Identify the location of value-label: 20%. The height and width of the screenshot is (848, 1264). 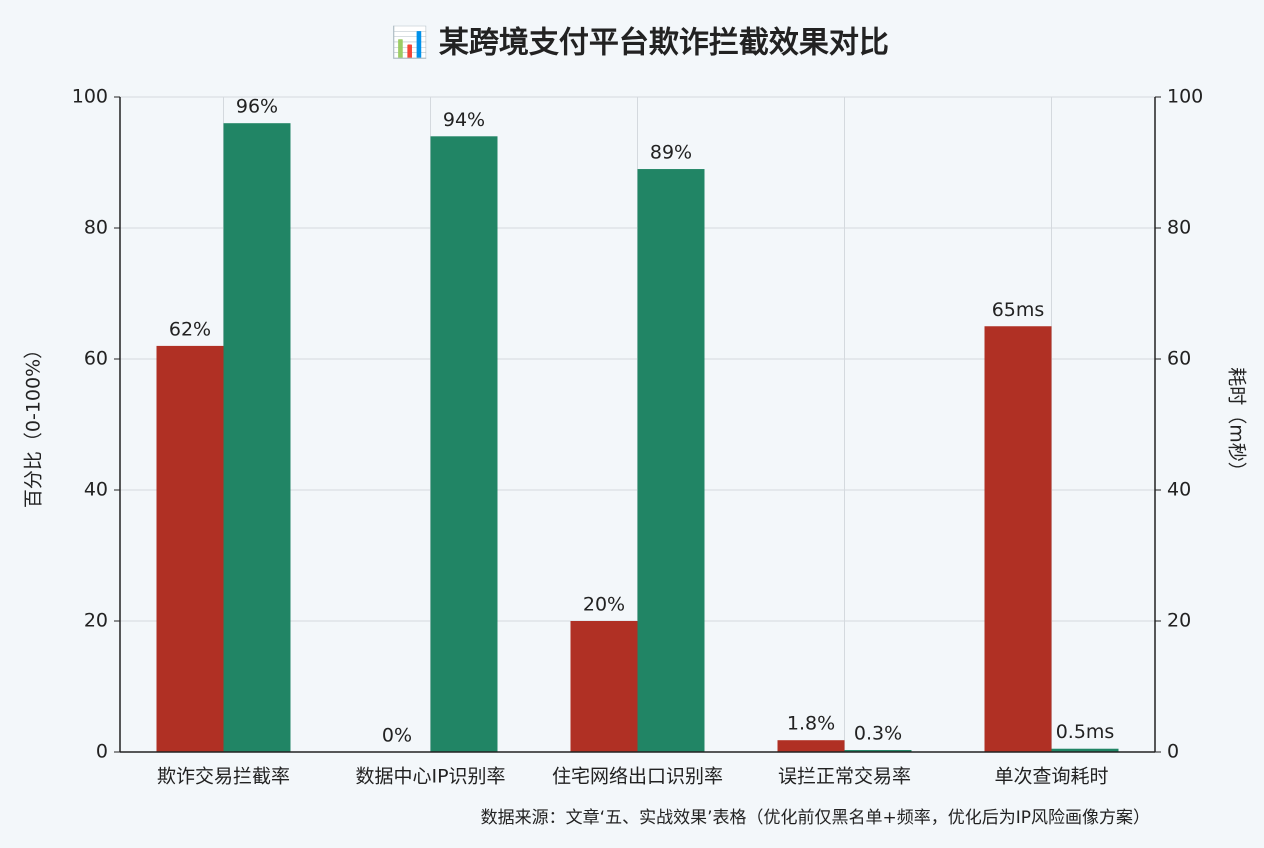
(604, 605).